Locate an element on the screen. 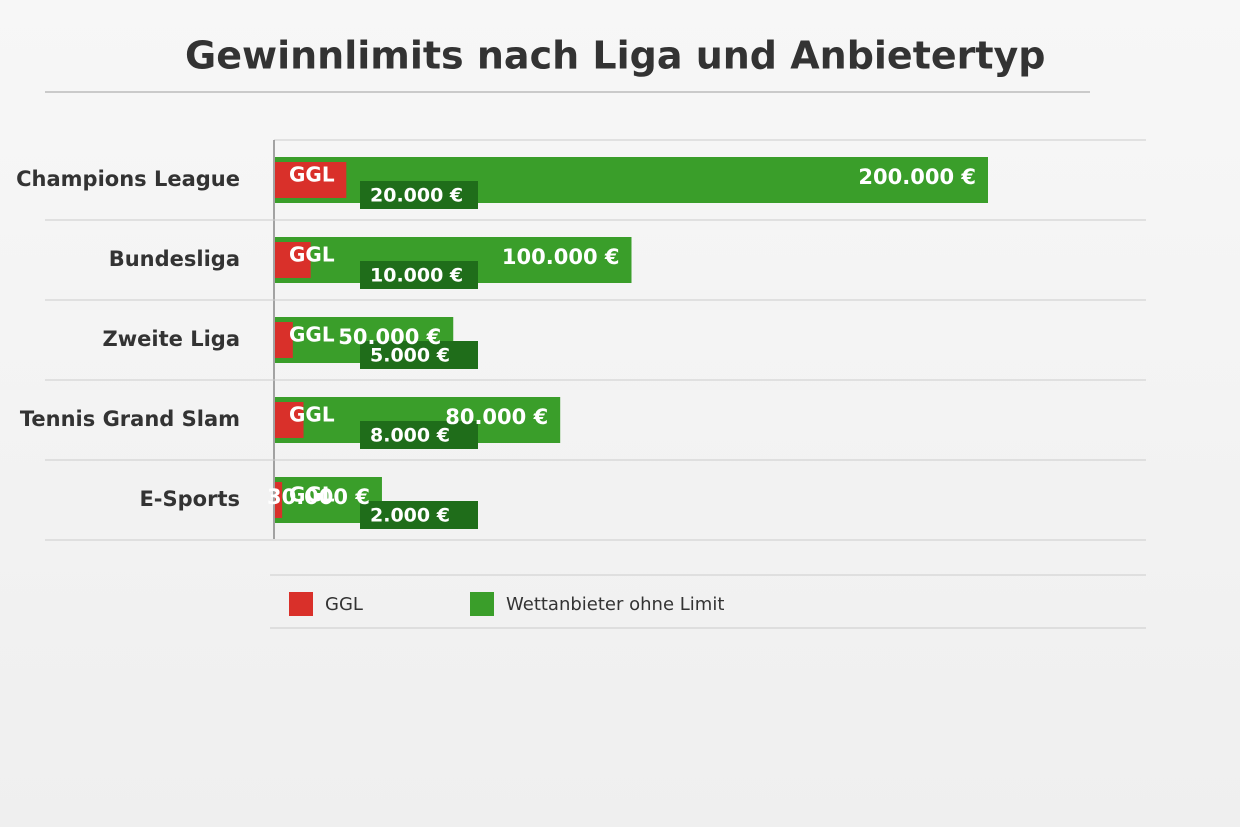 Image resolution: width=1240 pixels, height=827 pixels. value-label: 100.000 € is located at coordinates (561, 257).